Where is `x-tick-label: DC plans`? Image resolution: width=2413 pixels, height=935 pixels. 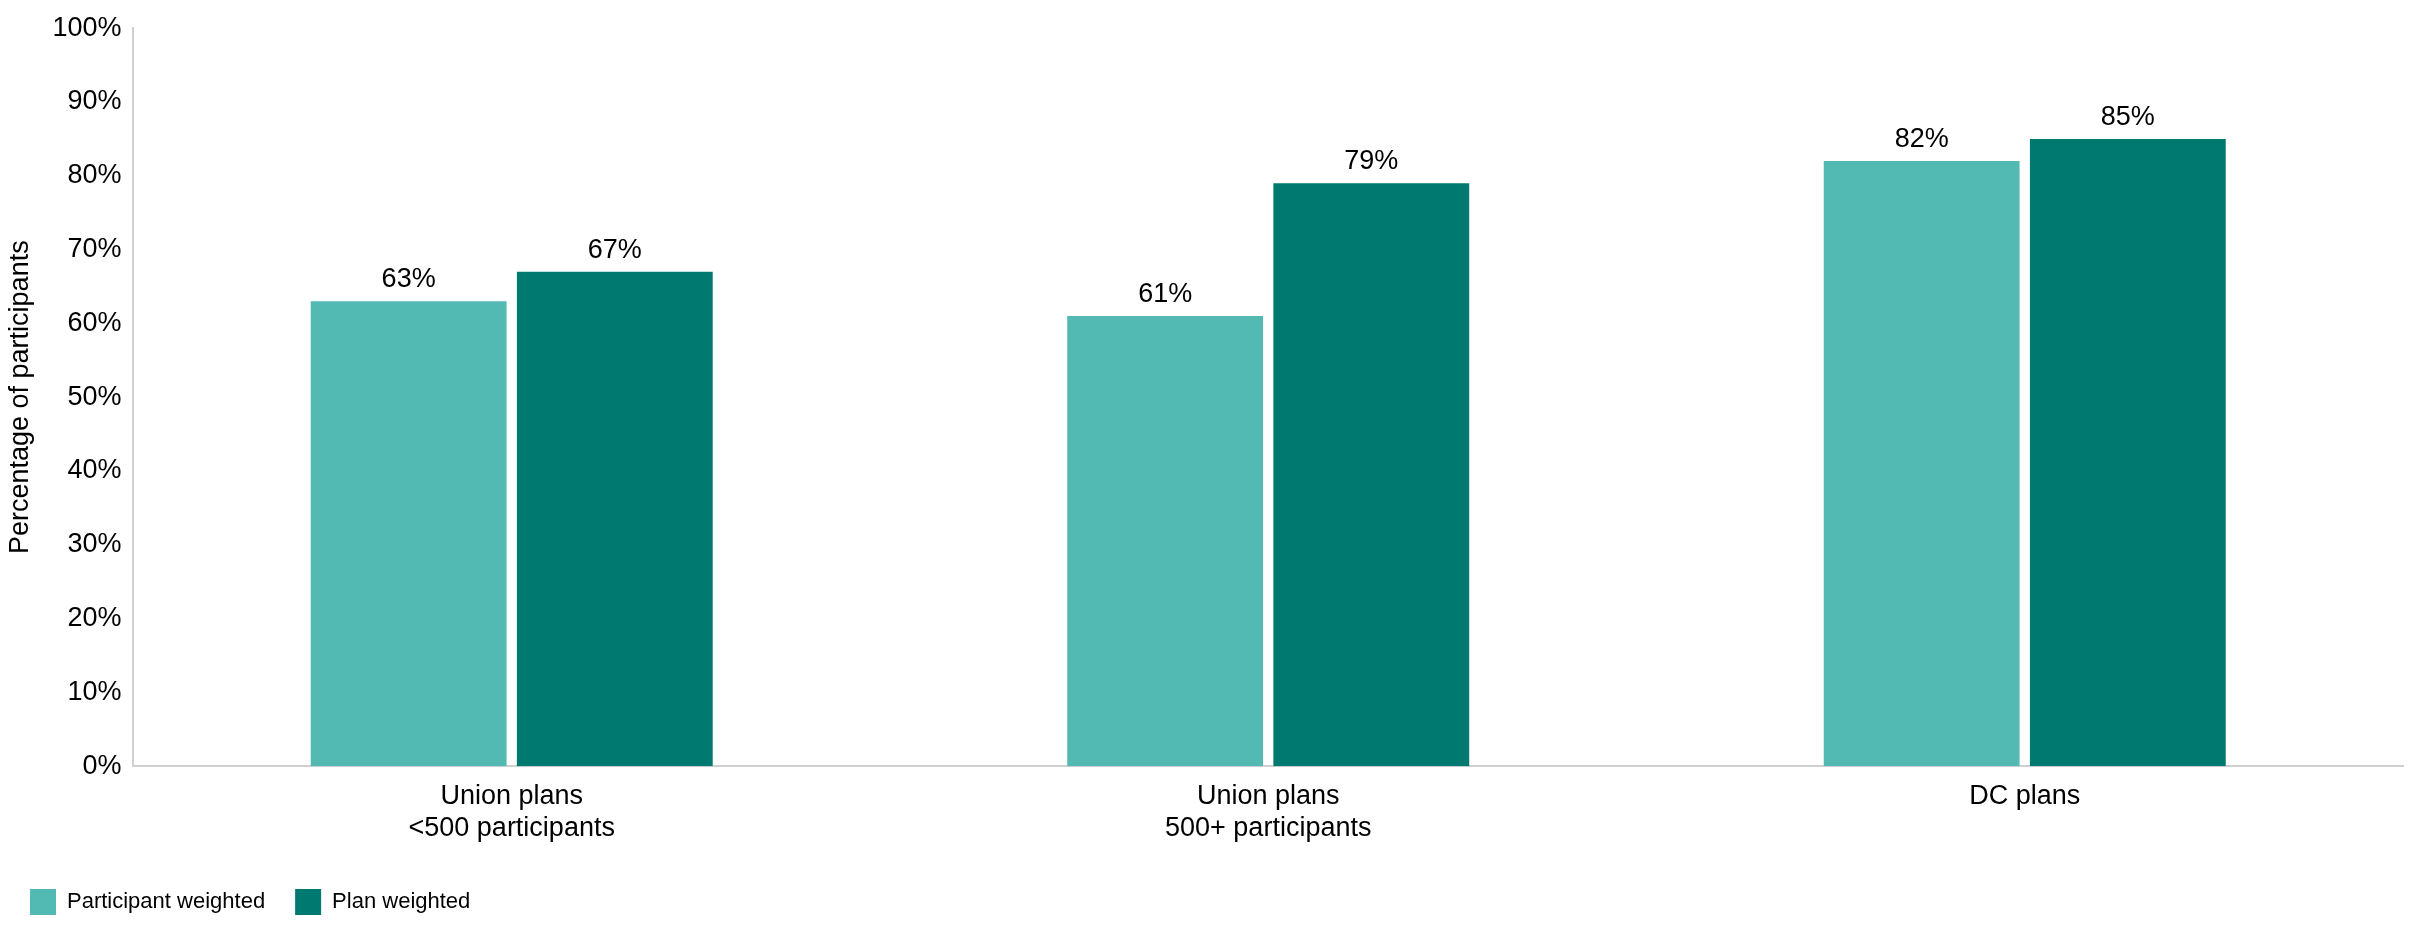 x-tick-label: DC plans is located at coordinates (2025, 794).